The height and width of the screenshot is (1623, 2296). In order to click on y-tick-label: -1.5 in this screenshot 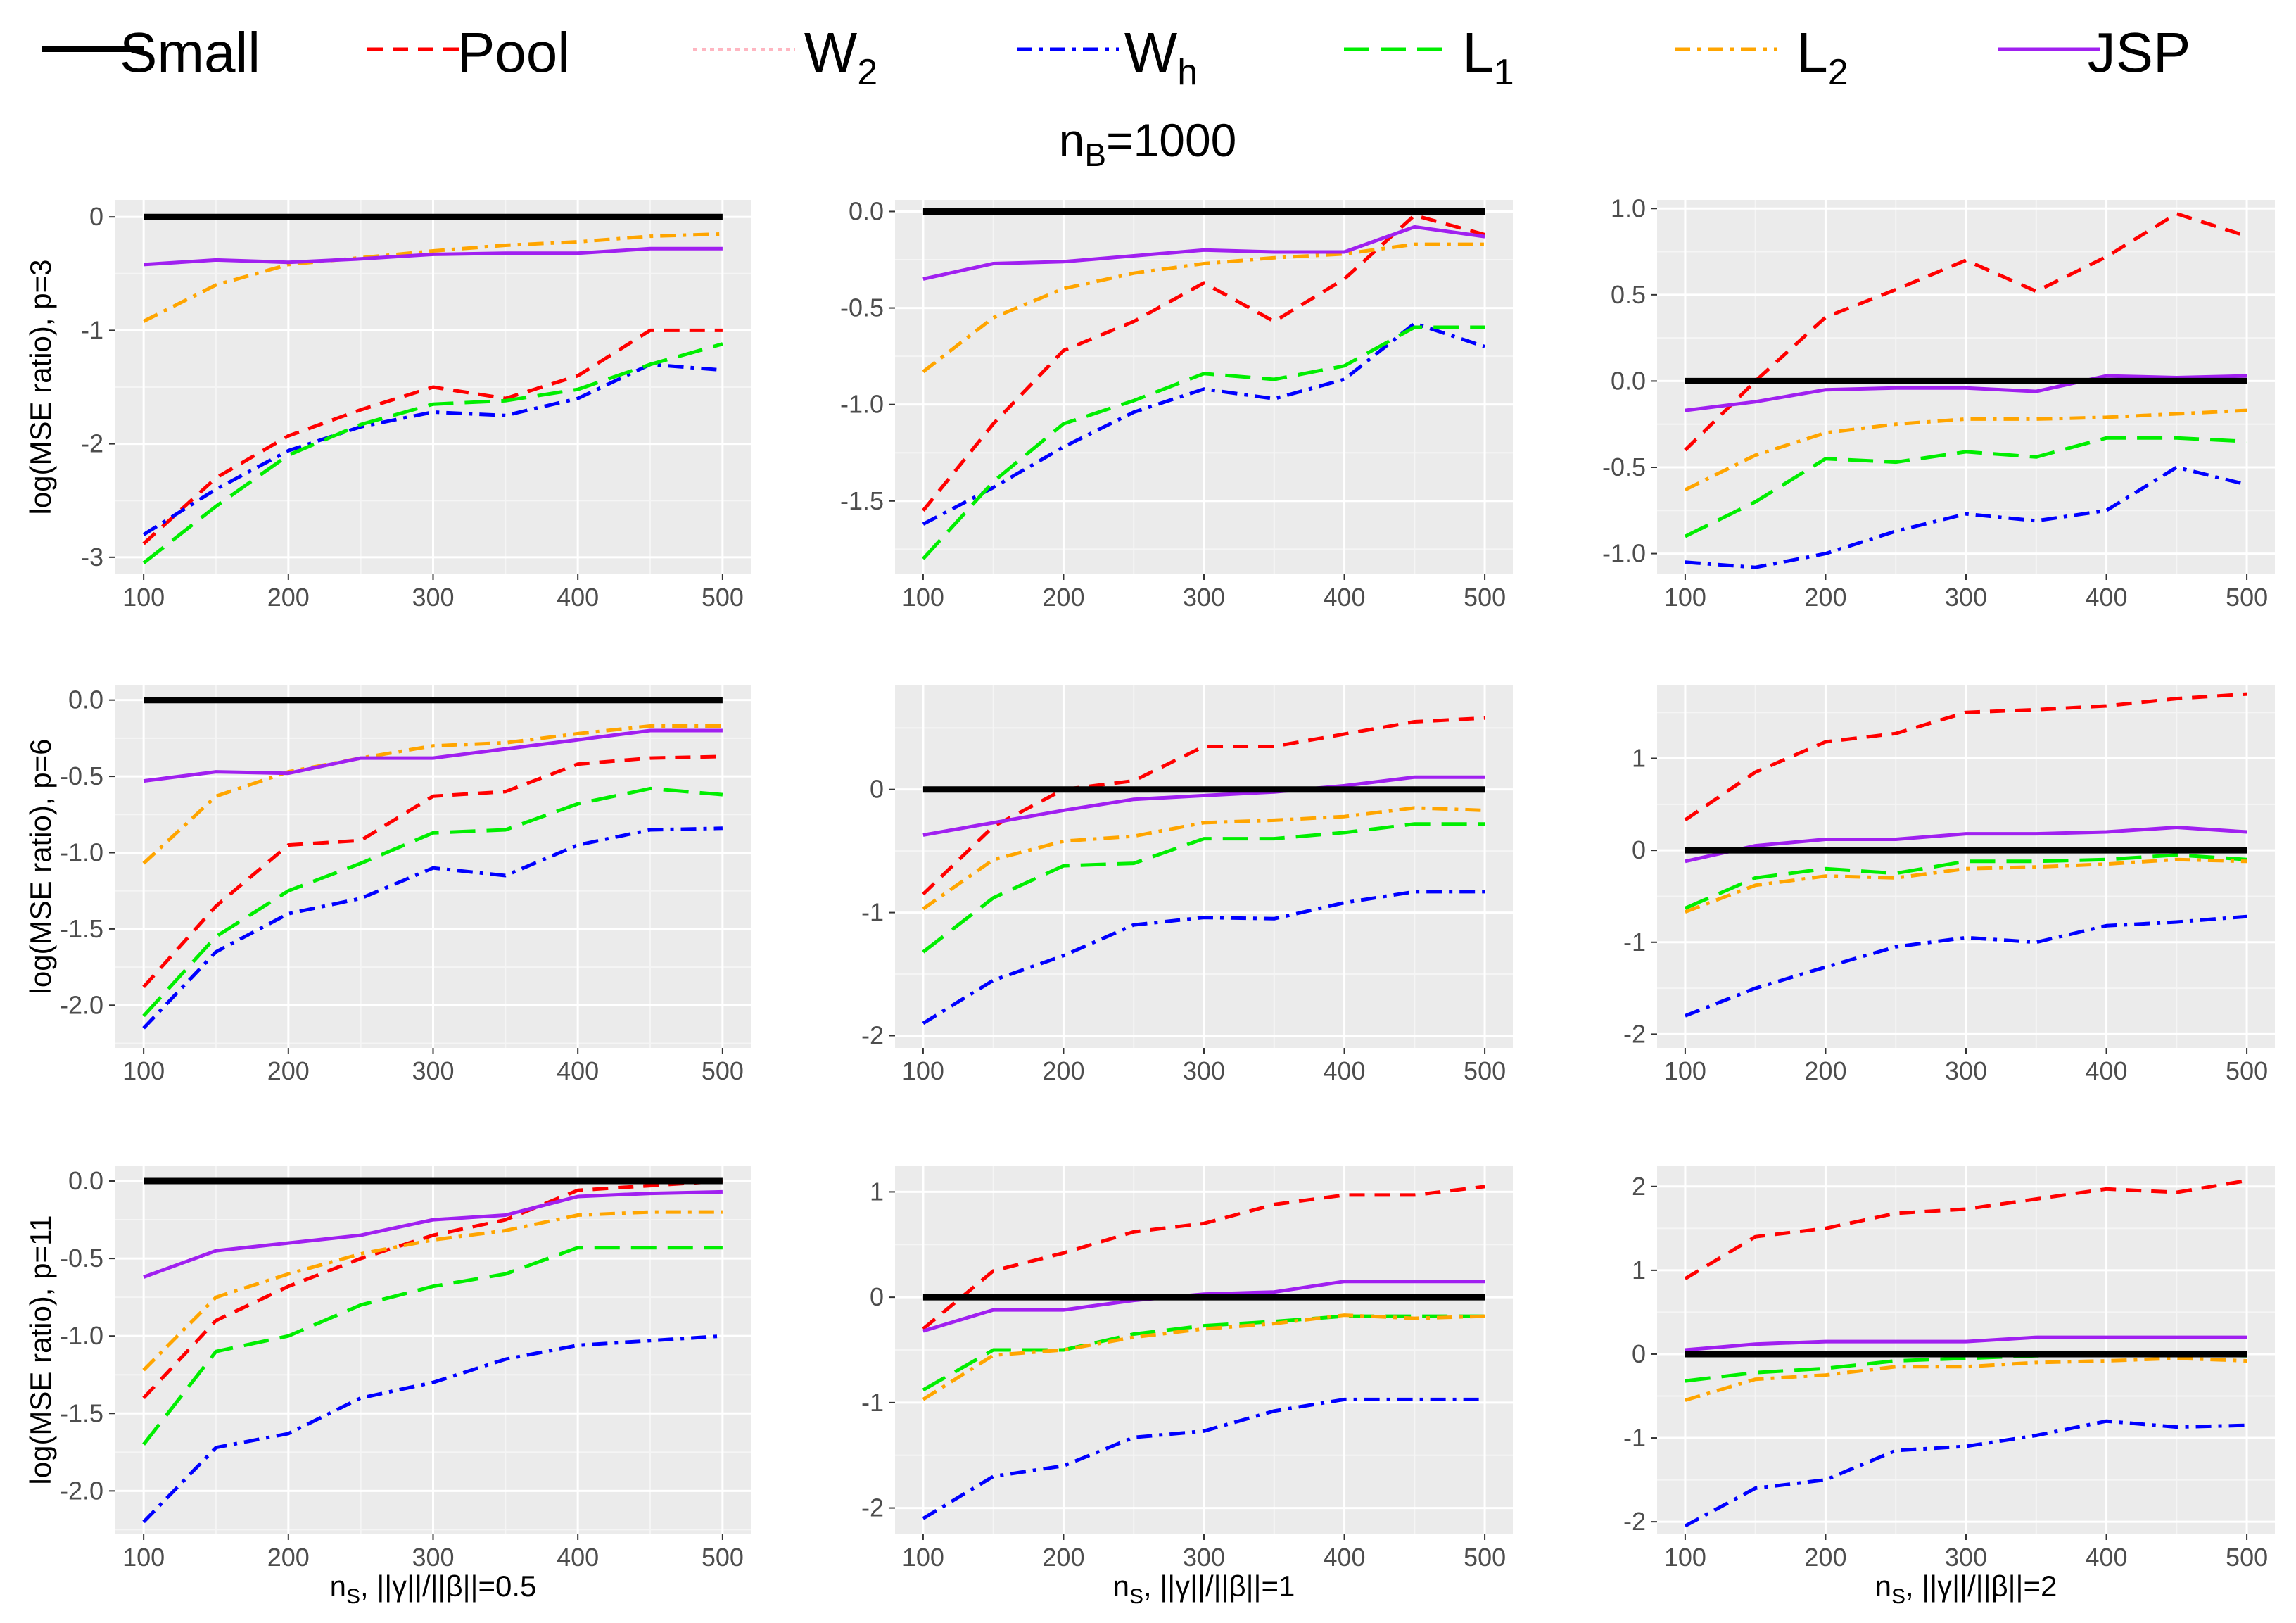, I will do `click(81, 929)`.